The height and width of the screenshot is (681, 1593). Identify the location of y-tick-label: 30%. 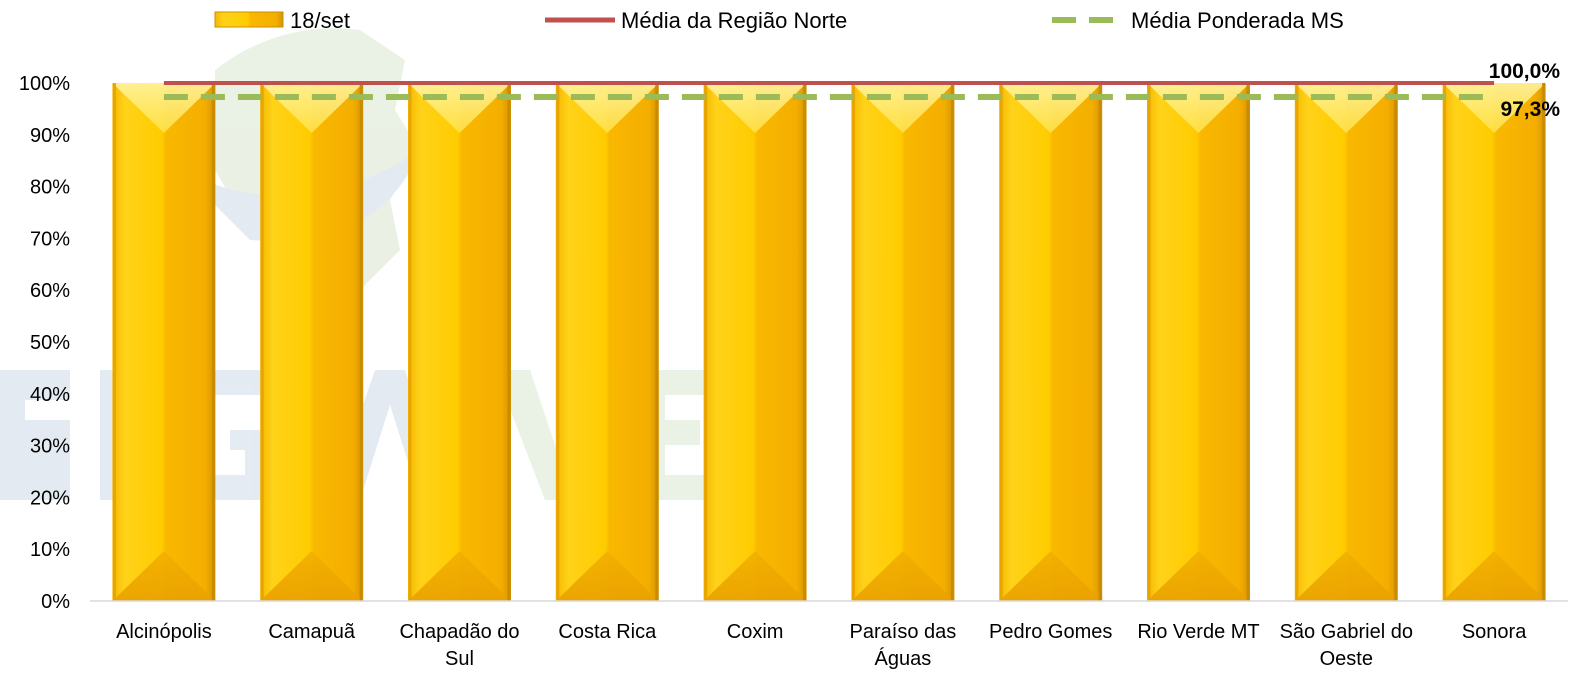
(50, 447).